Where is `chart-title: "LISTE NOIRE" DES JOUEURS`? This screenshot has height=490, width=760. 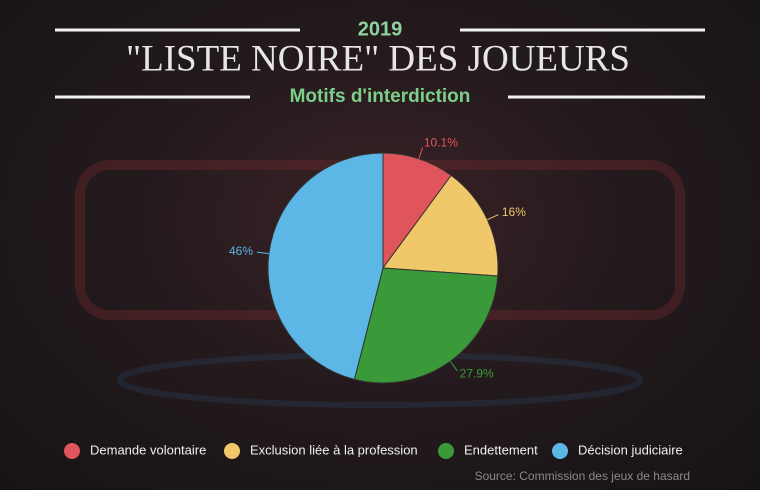
chart-title: "LISTE NOIRE" DES JOUEURS is located at coordinates (378, 58).